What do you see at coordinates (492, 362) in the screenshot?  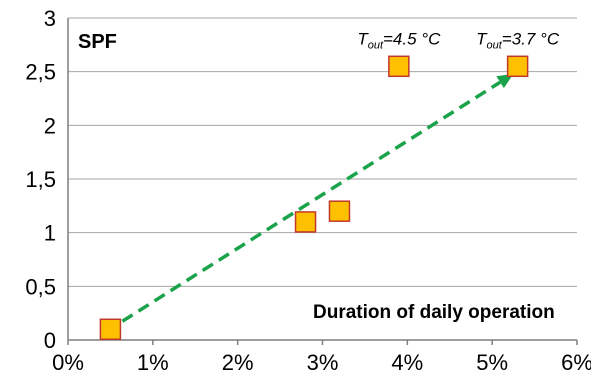 I see `x-tick-label: 5%` at bounding box center [492, 362].